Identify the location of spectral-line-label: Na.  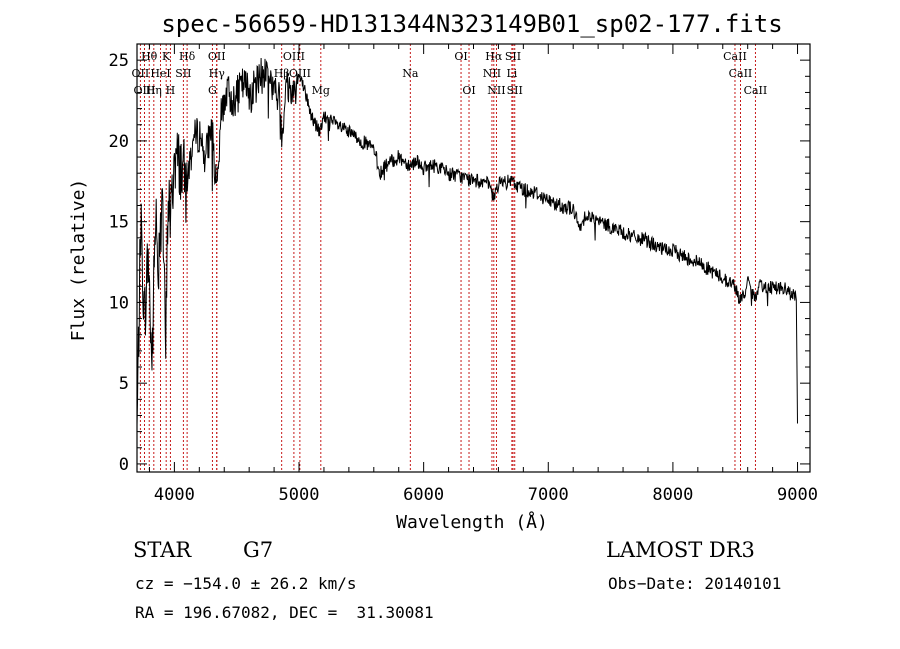
(410, 73).